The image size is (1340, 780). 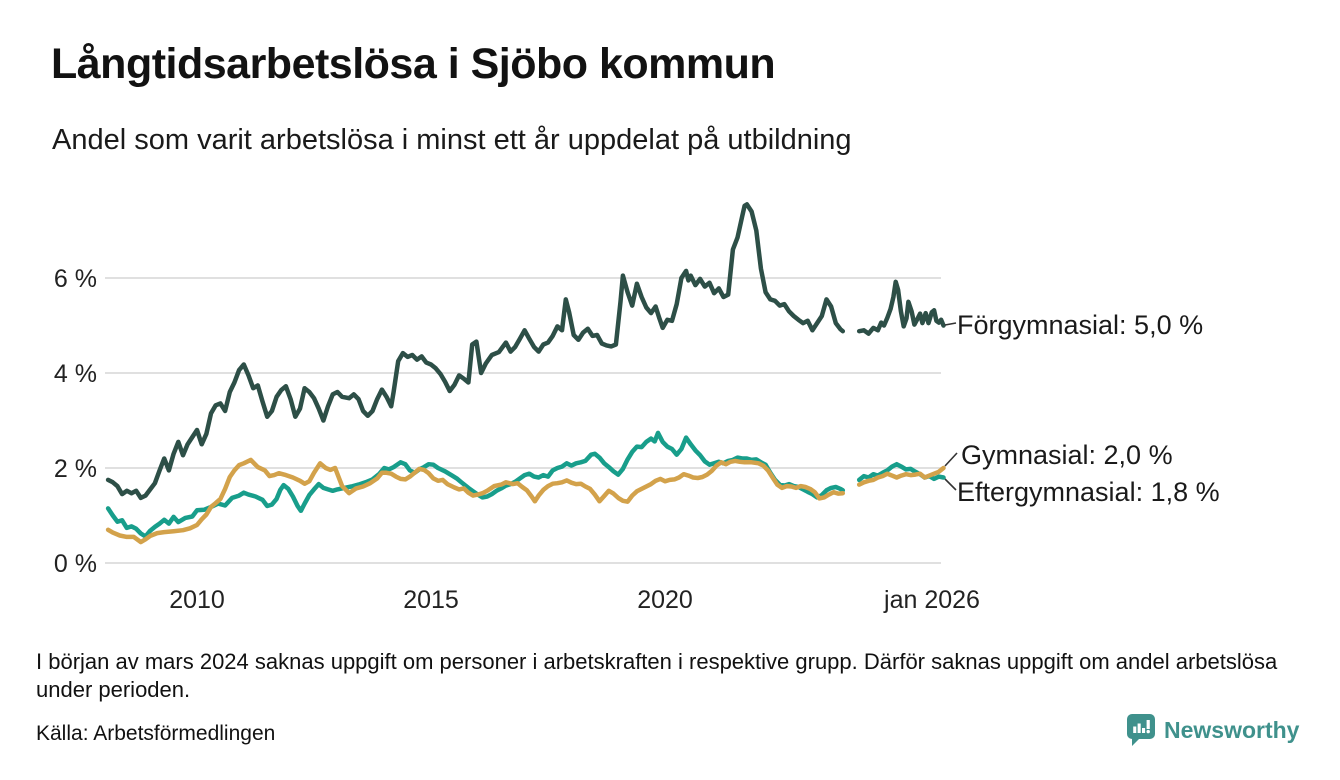 I want to click on source-credit: Källa: Arbetsförmedlingen, so click(x=156, y=733).